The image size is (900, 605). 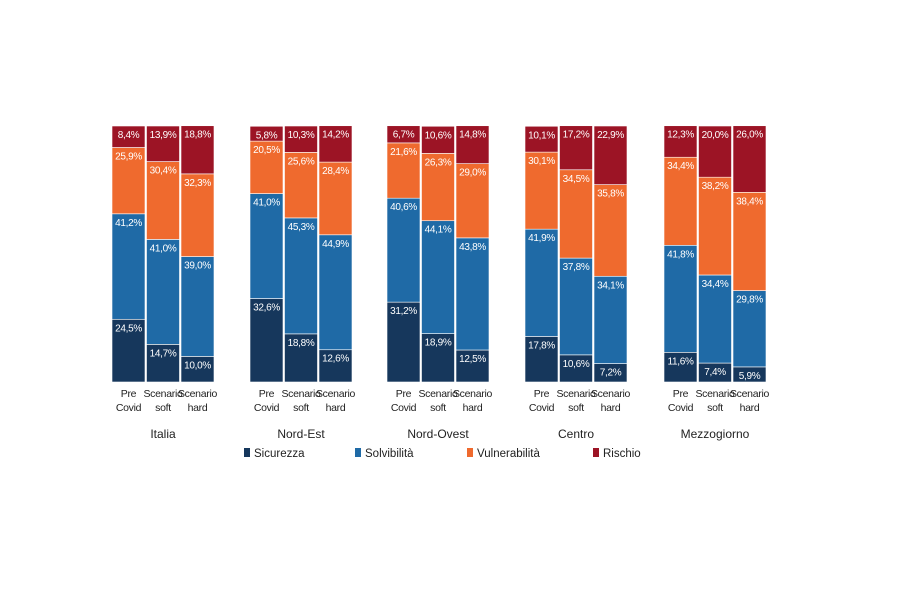 What do you see at coordinates (749, 201) in the screenshot?
I see `data-label: 38,4%` at bounding box center [749, 201].